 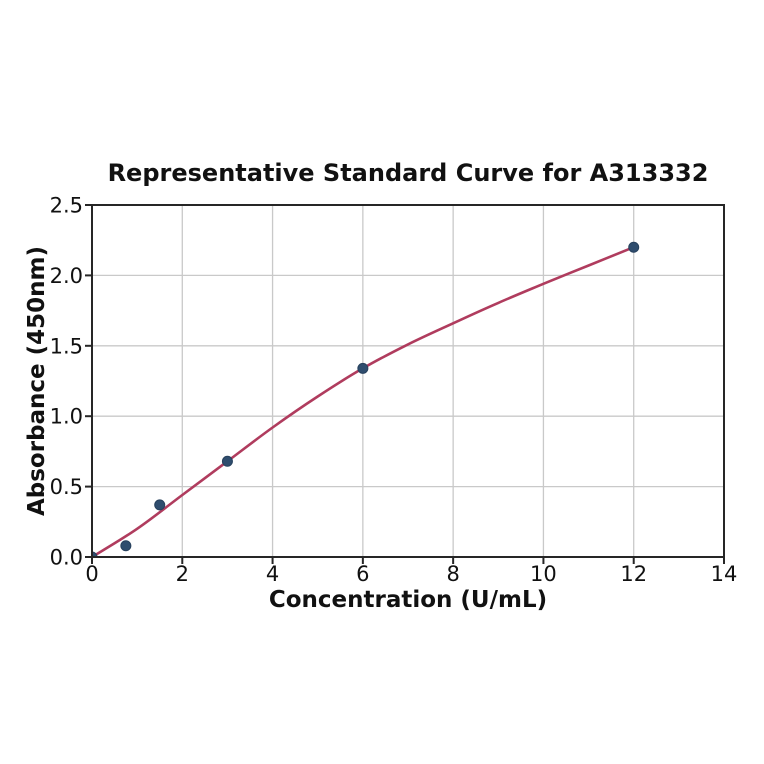 What do you see at coordinates (37, 381) in the screenshot?
I see `y-axis-label: Absorbance (450nm)` at bounding box center [37, 381].